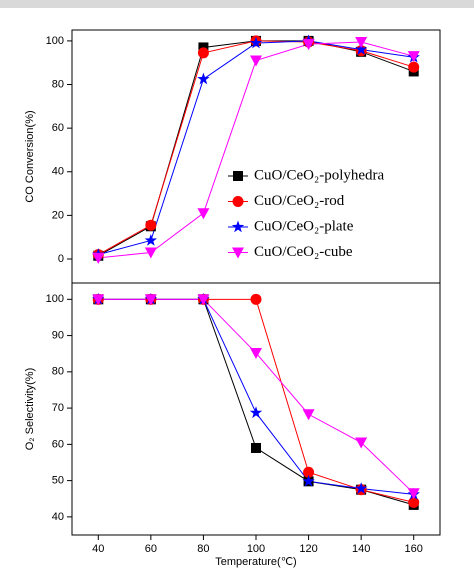 The height and width of the screenshot is (571, 474). What do you see at coordinates (304, 226) in the screenshot?
I see `legend-label: CuO/CeO₂-plate` at bounding box center [304, 226].